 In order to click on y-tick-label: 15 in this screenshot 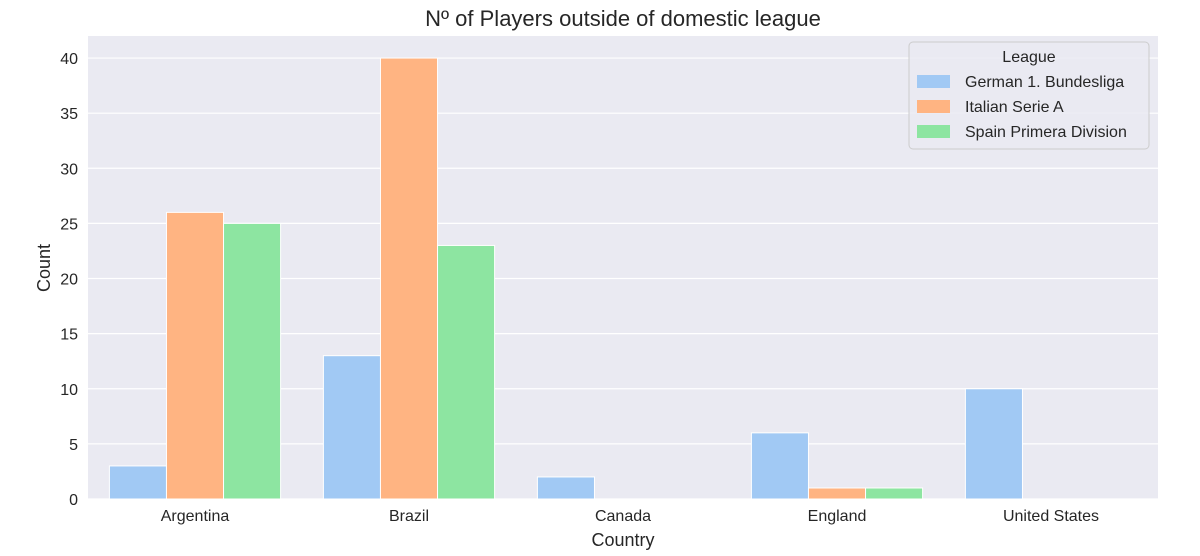, I will do `click(69, 335)`.